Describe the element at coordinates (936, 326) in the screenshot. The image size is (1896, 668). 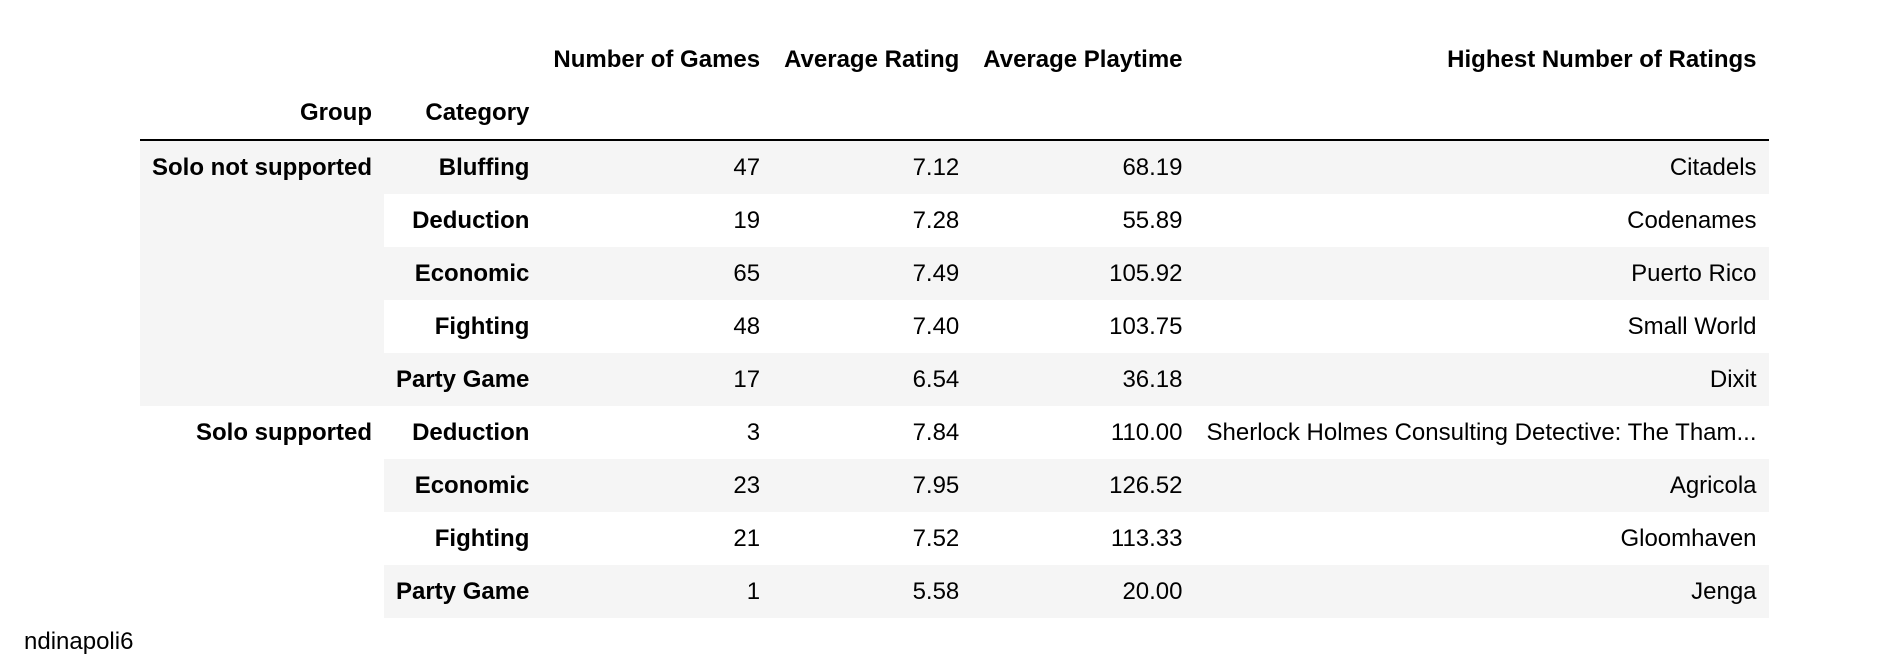
I see `cell-average-rating: 7.40` at that location.